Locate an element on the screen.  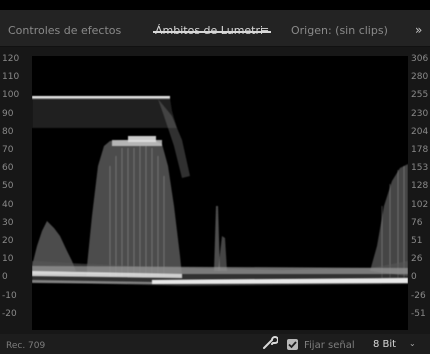
left-scale-tick: 50 is located at coordinates (8, 186).